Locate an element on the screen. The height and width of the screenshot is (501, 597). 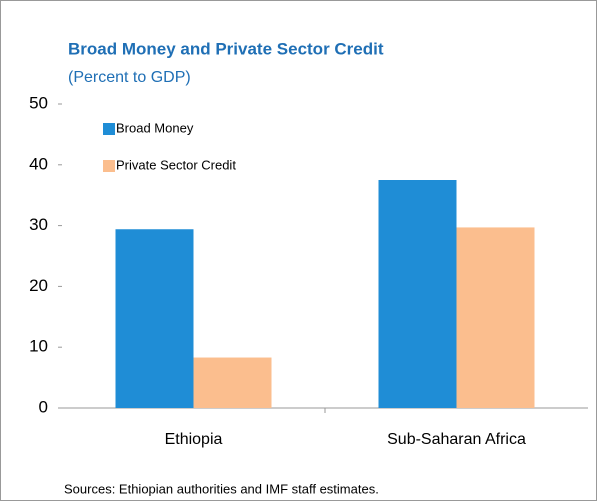
legend-label: Private Sector Credit is located at coordinates (176, 164).